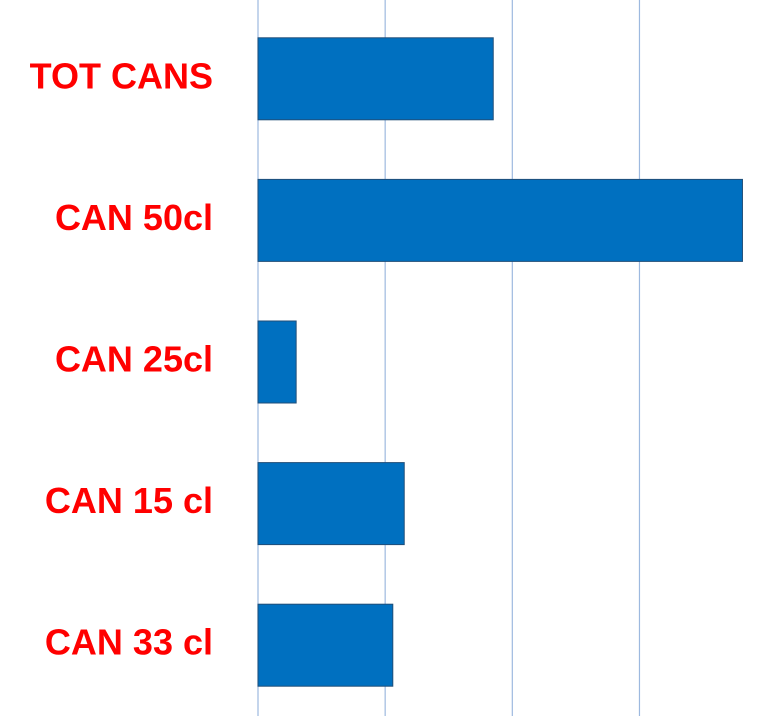 The image size is (759, 716). I want to click on y-tick-label: TOT CANS, so click(121, 75).